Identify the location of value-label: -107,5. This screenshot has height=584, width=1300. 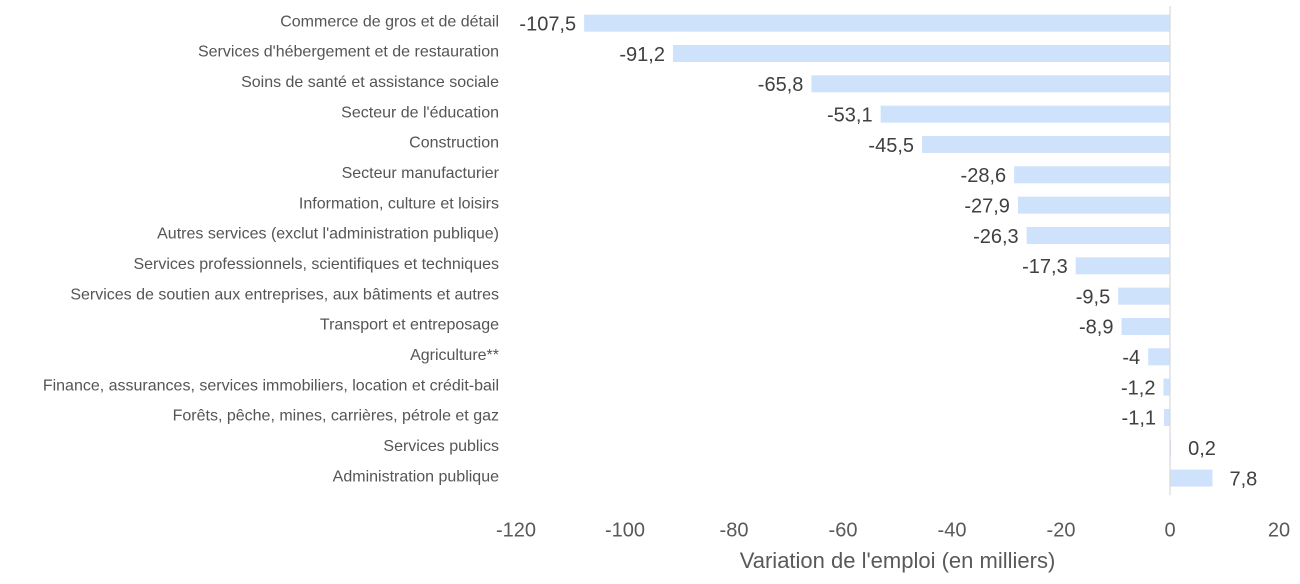
(547, 24).